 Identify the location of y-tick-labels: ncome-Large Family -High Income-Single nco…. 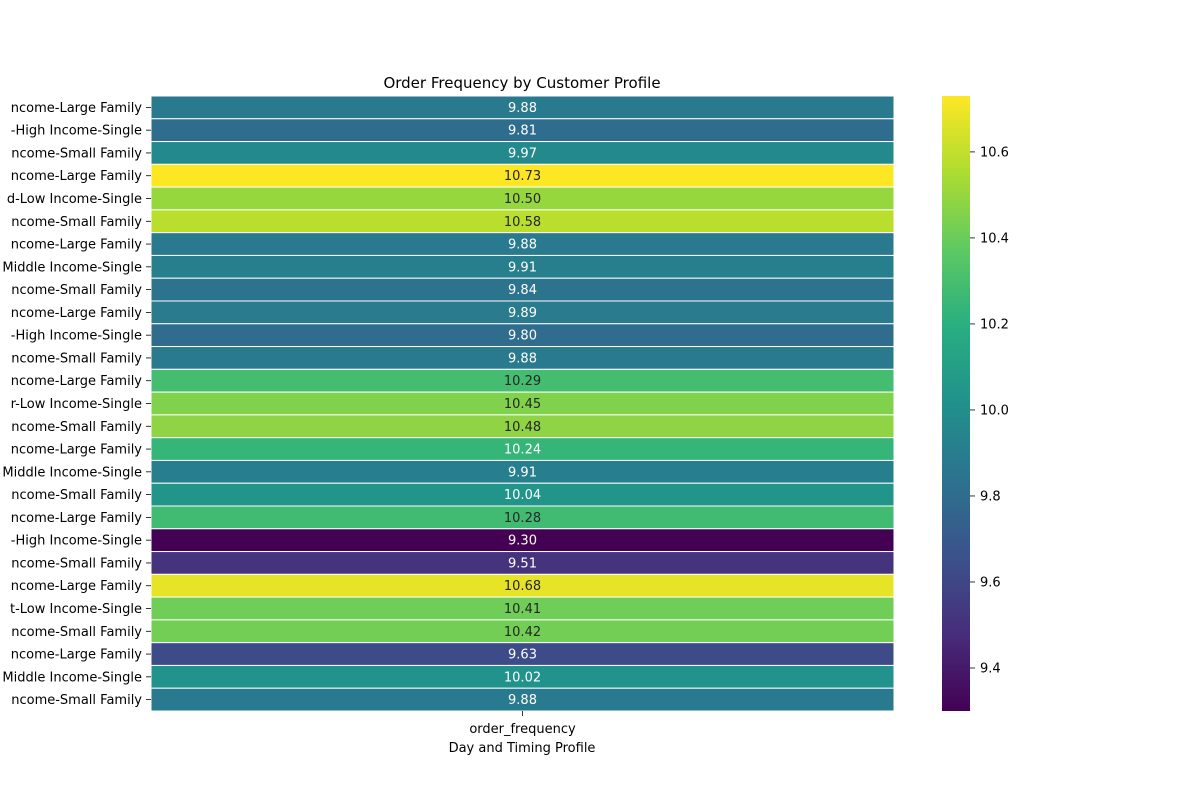
(76, 404).